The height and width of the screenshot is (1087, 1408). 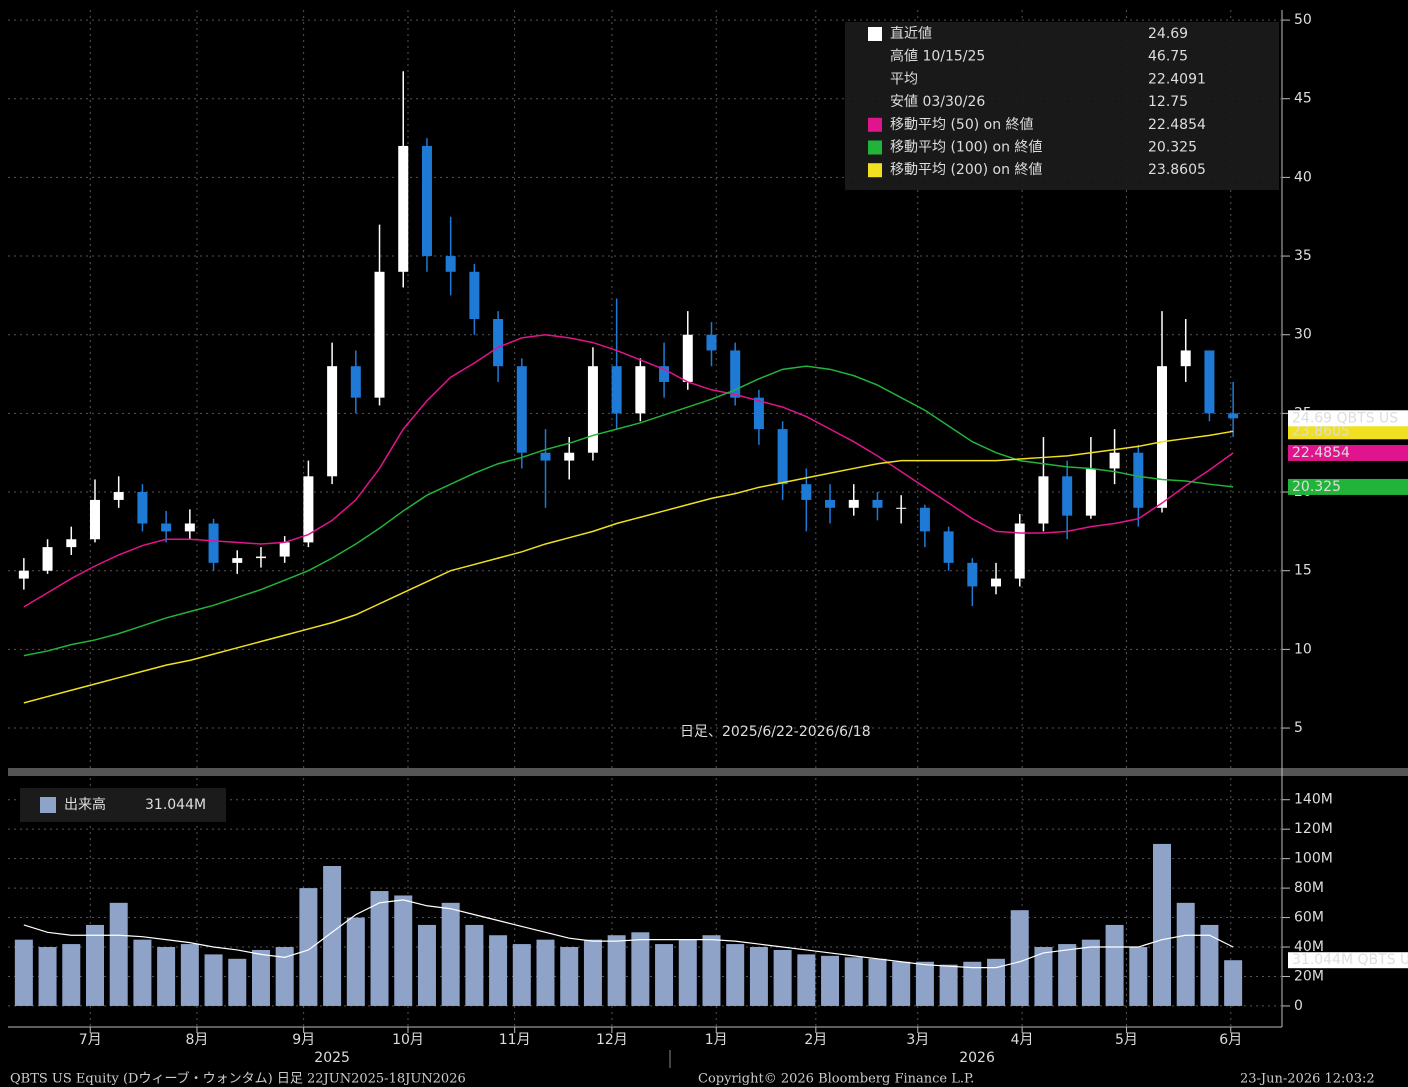 I want to click on legend-label: 安値 03/30/26, so click(x=937, y=102).